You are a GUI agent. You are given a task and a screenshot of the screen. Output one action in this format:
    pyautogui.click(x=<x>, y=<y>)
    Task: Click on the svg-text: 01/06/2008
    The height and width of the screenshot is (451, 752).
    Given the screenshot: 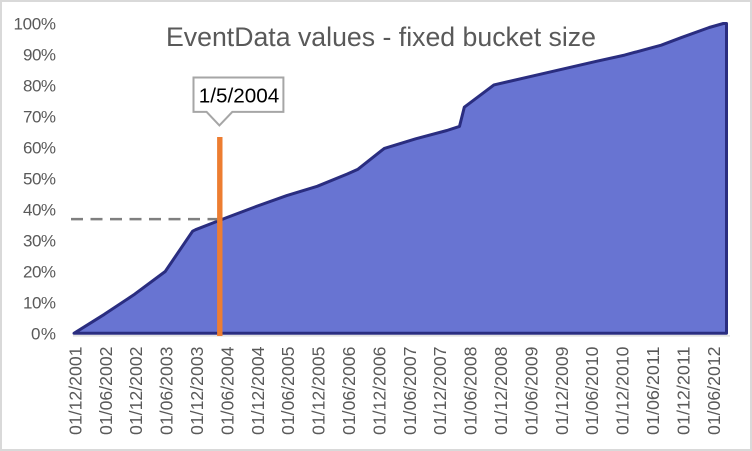 What is the action you would take?
    pyautogui.click(x=471, y=391)
    